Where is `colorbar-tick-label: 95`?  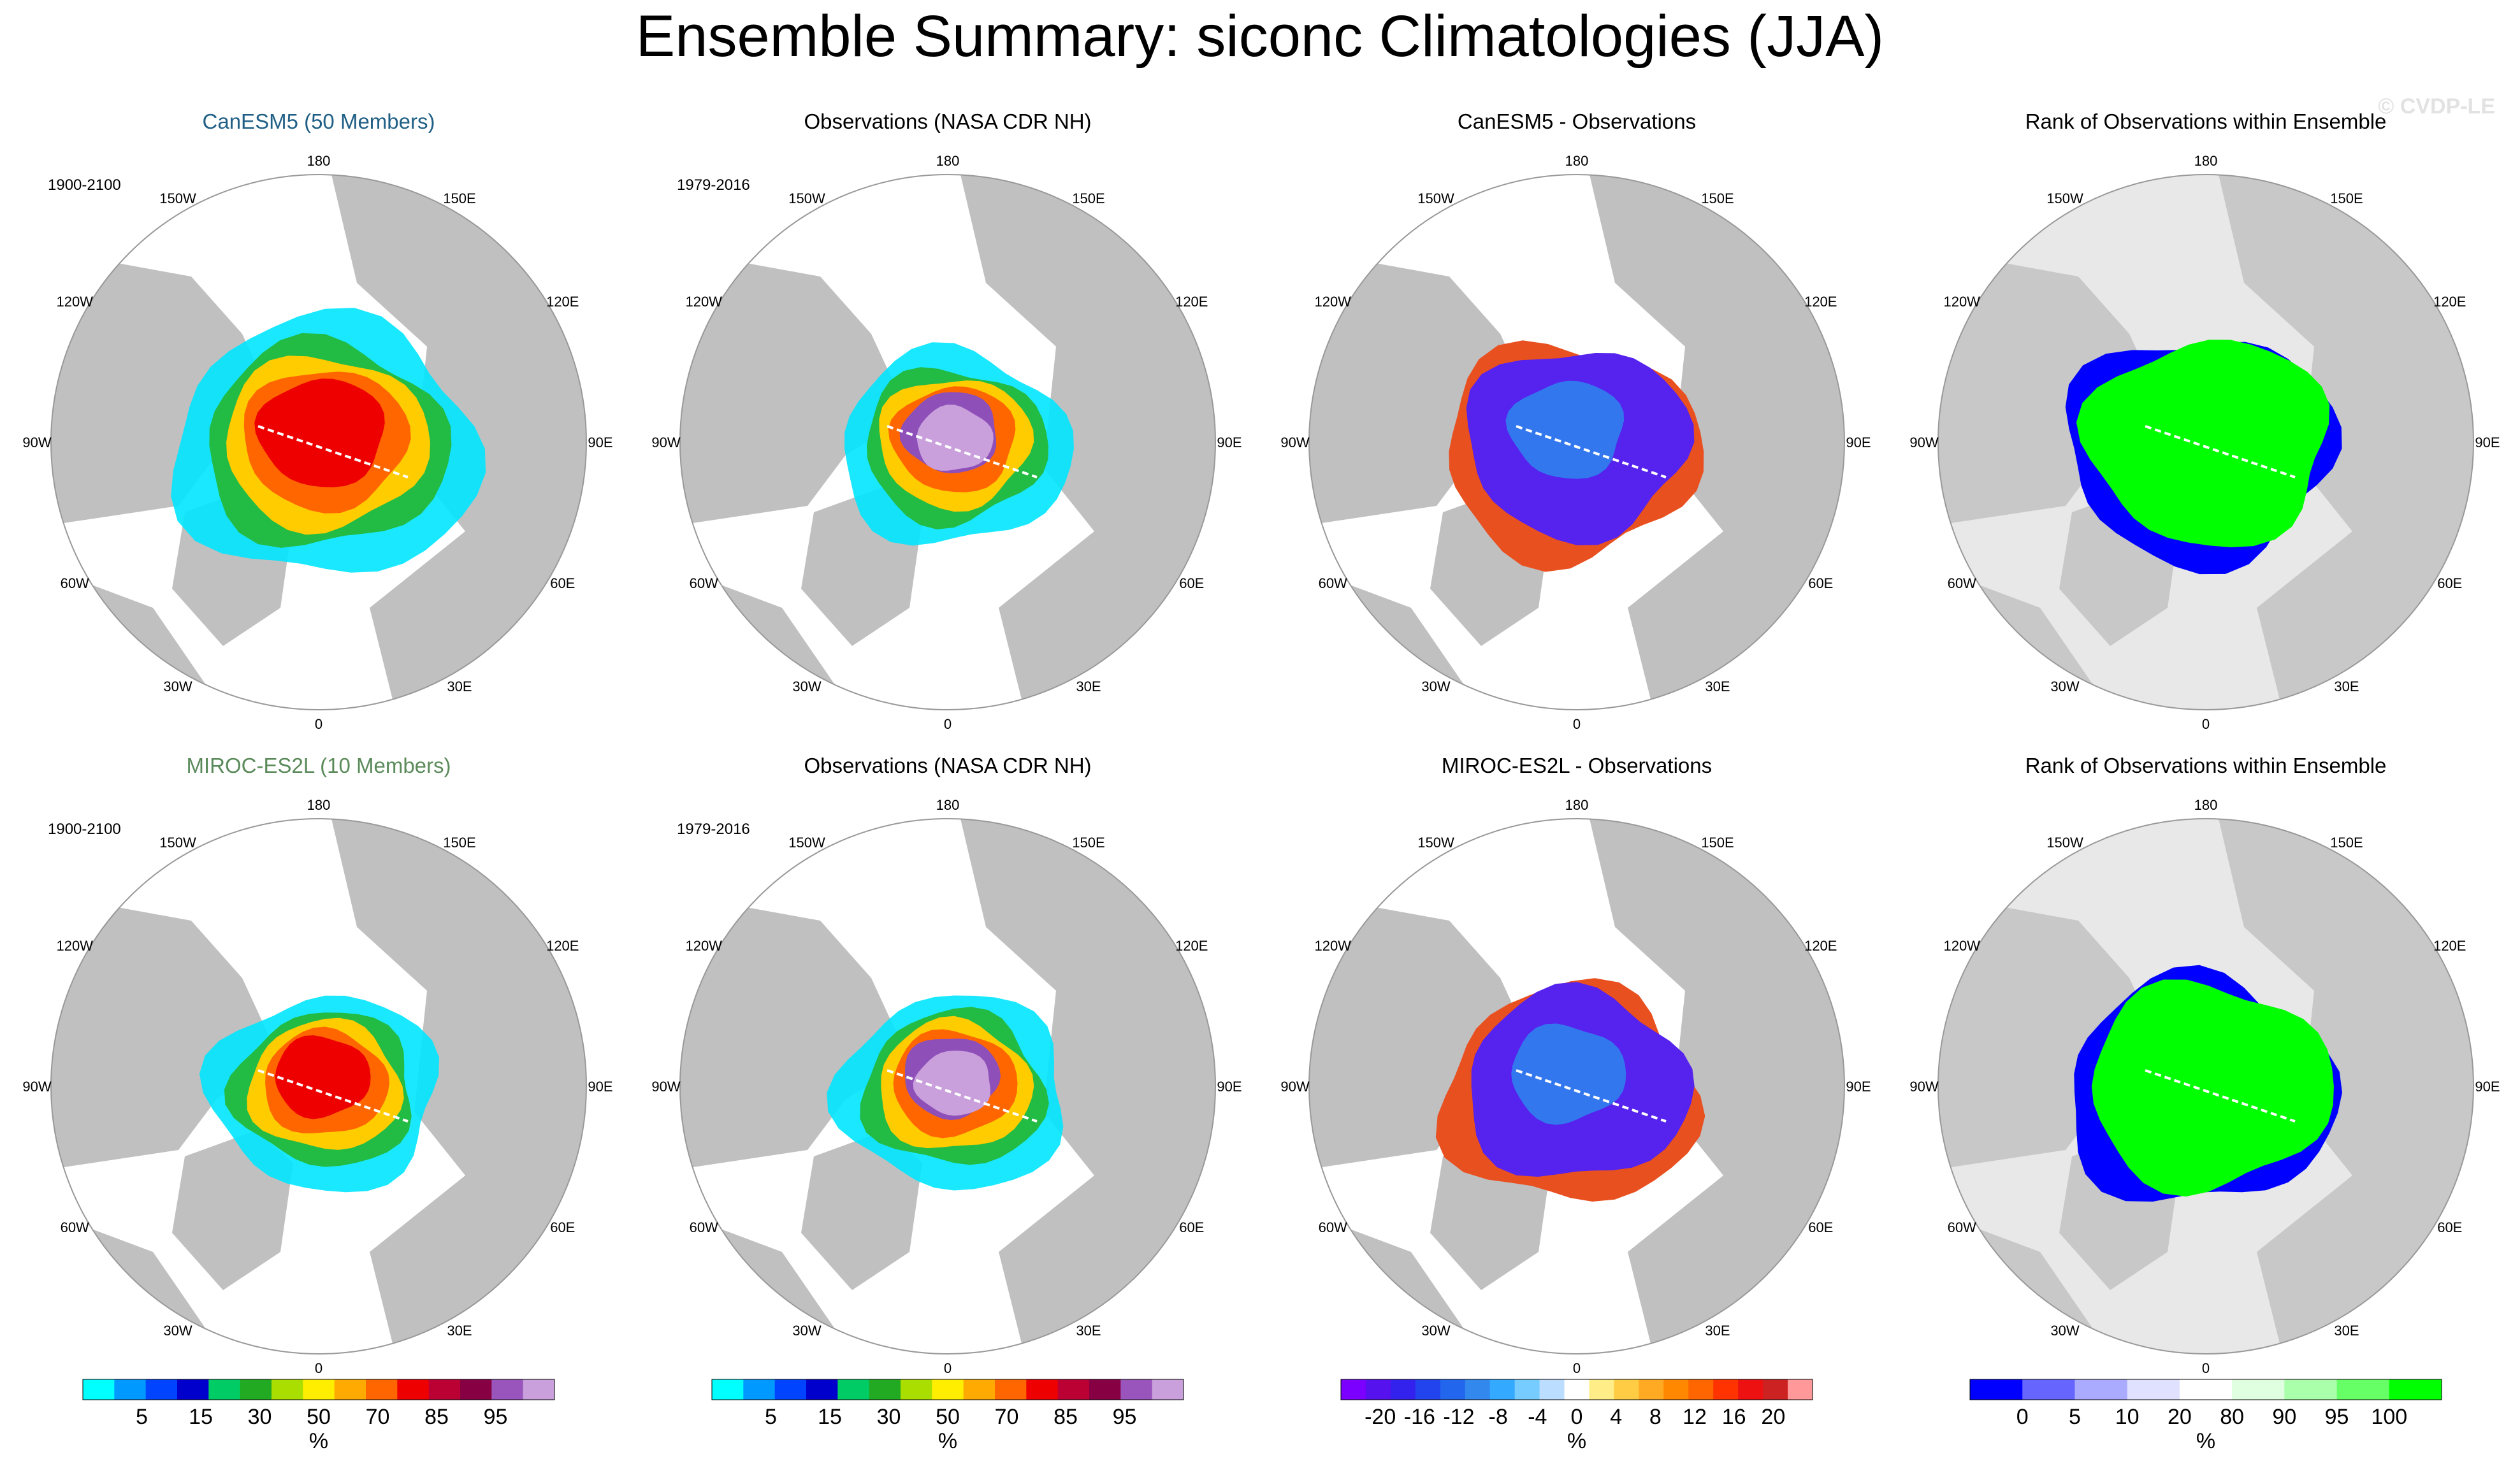
colorbar-tick-label: 95 is located at coordinates (496, 1417).